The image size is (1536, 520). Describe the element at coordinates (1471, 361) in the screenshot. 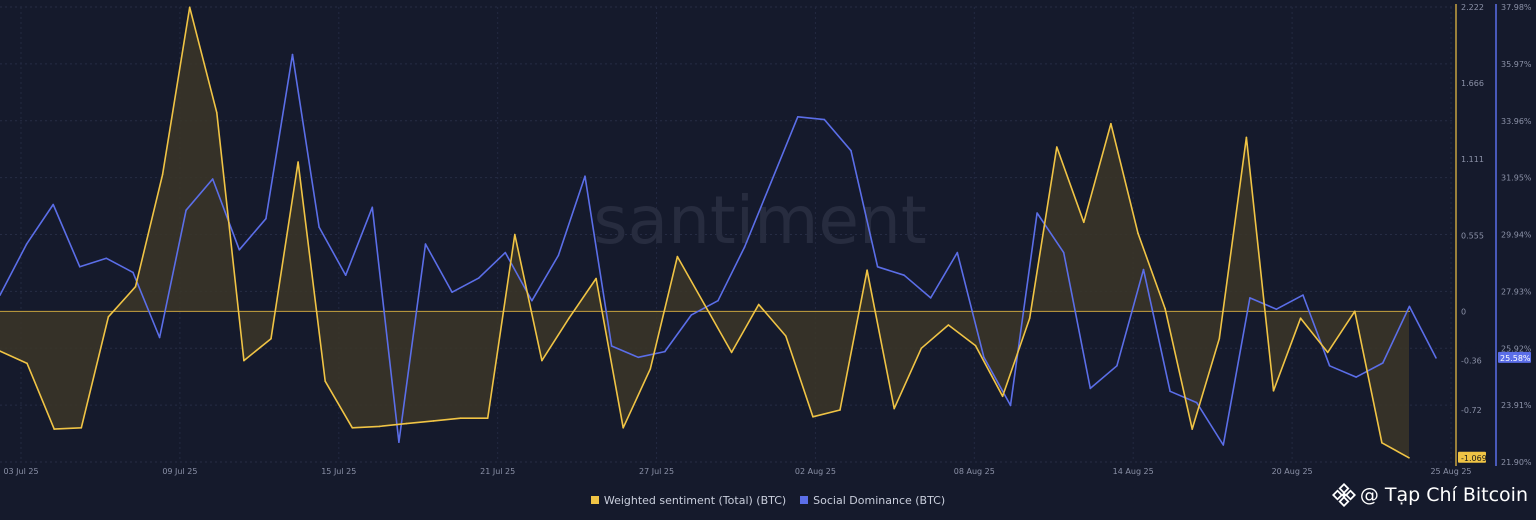

I see `sentiment-axis-tick: -0.36` at that location.